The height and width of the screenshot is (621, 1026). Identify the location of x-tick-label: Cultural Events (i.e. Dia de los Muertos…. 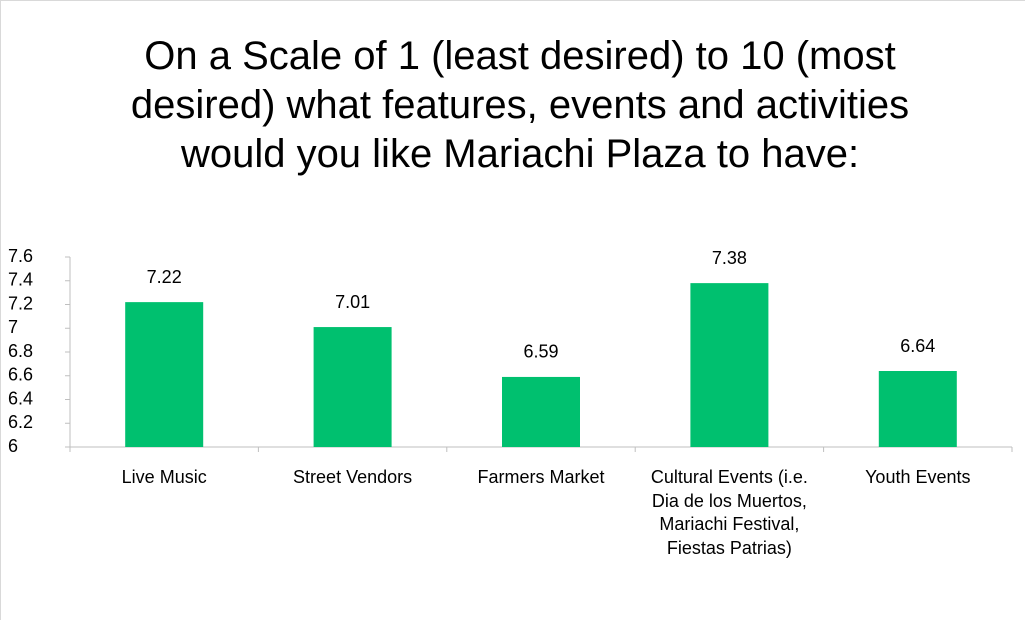
(729, 512).